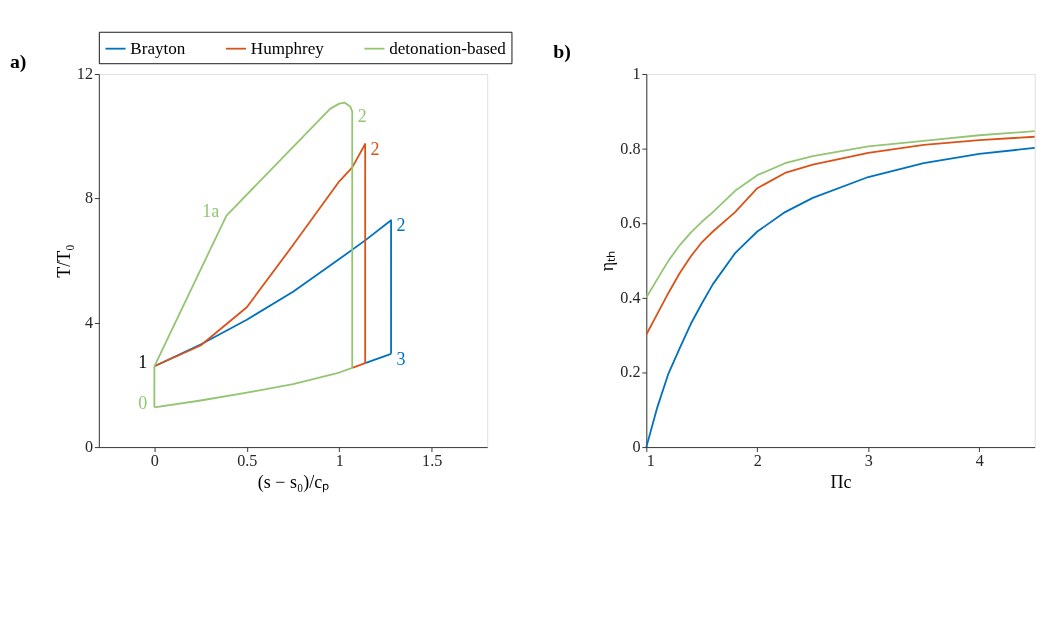 This screenshot has width=1041, height=622. Describe the element at coordinates (630, 297) in the screenshot. I see `y-tick-label: 0.4` at that location.